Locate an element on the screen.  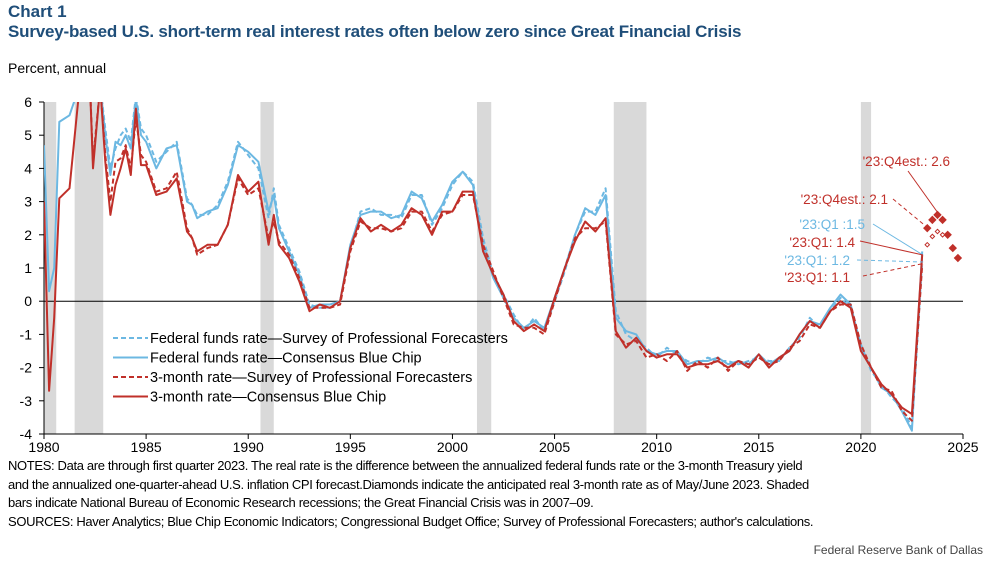
y-tick-label: -1 is located at coordinates (26, 334).